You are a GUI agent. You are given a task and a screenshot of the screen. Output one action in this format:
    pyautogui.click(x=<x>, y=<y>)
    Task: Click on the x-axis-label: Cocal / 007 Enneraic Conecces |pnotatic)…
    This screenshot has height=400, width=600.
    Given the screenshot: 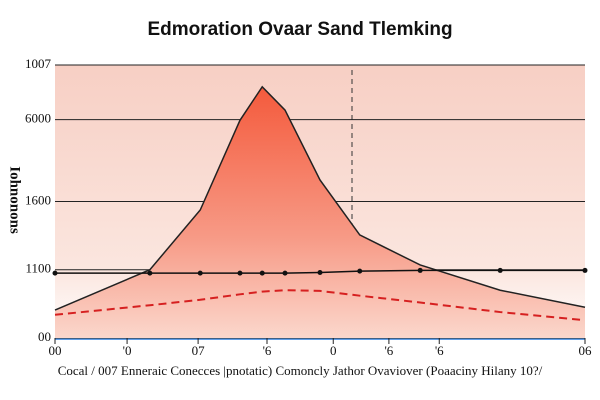 What is the action you would take?
    pyautogui.click(x=300, y=370)
    